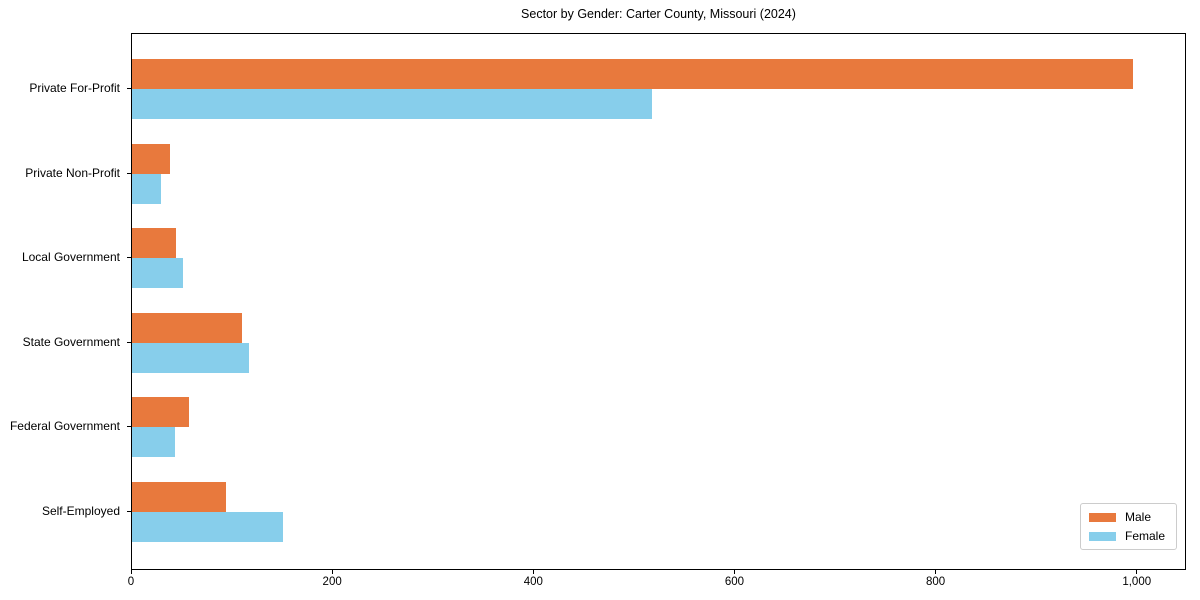  I want to click on x-tick-label-0: 0, so click(131, 582).